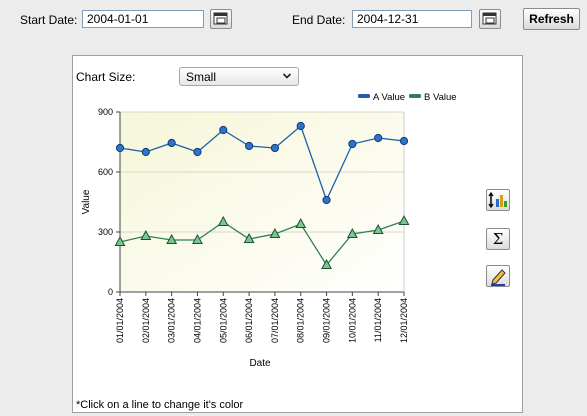 The image size is (587, 416). Describe the element at coordinates (172, 320) in the screenshot. I see `x-tick-label: 03/01/2004` at that location.